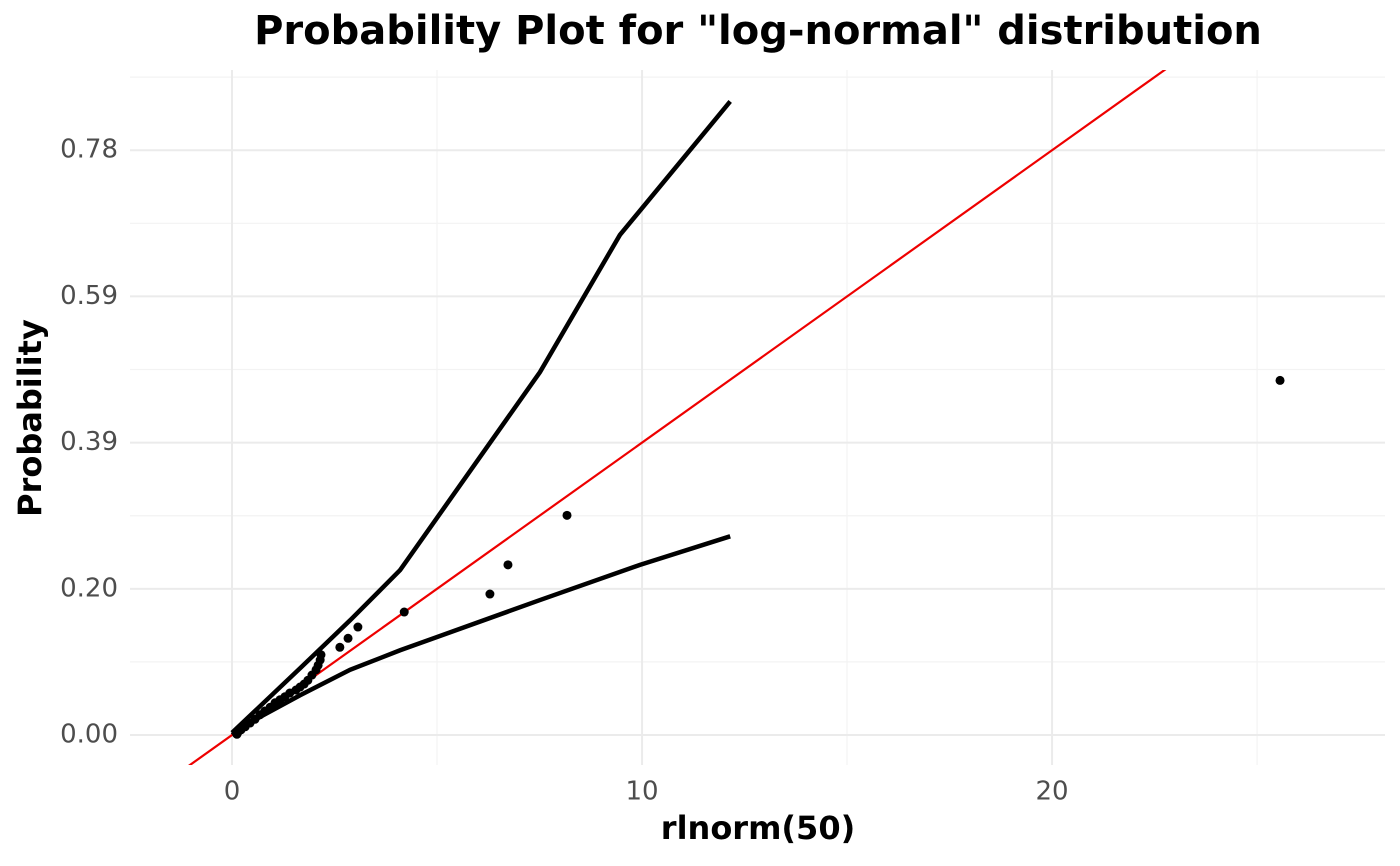 Image resolution: width=1400 pixels, height=866 pixels. What do you see at coordinates (89, 150) in the screenshot?
I see `y-tick-label: 0.78` at bounding box center [89, 150].